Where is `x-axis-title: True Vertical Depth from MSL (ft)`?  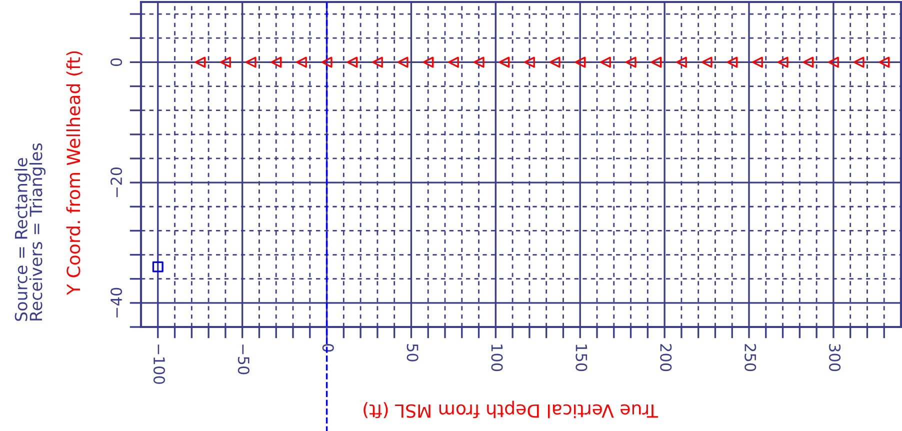 x-axis-title: True Vertical Depth from MSL (ft) is located at coordinates (511, 409).